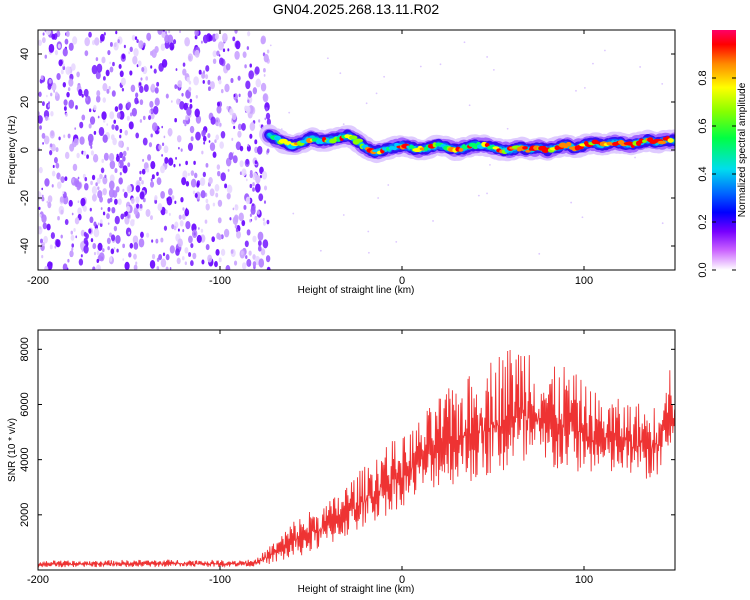 This screenshot has width=750, height=600. What do you see at coordinates (703, 269) in the screenshot?
I see `colorbar-tick-label: 0.0` at bounding box center [703, 269].